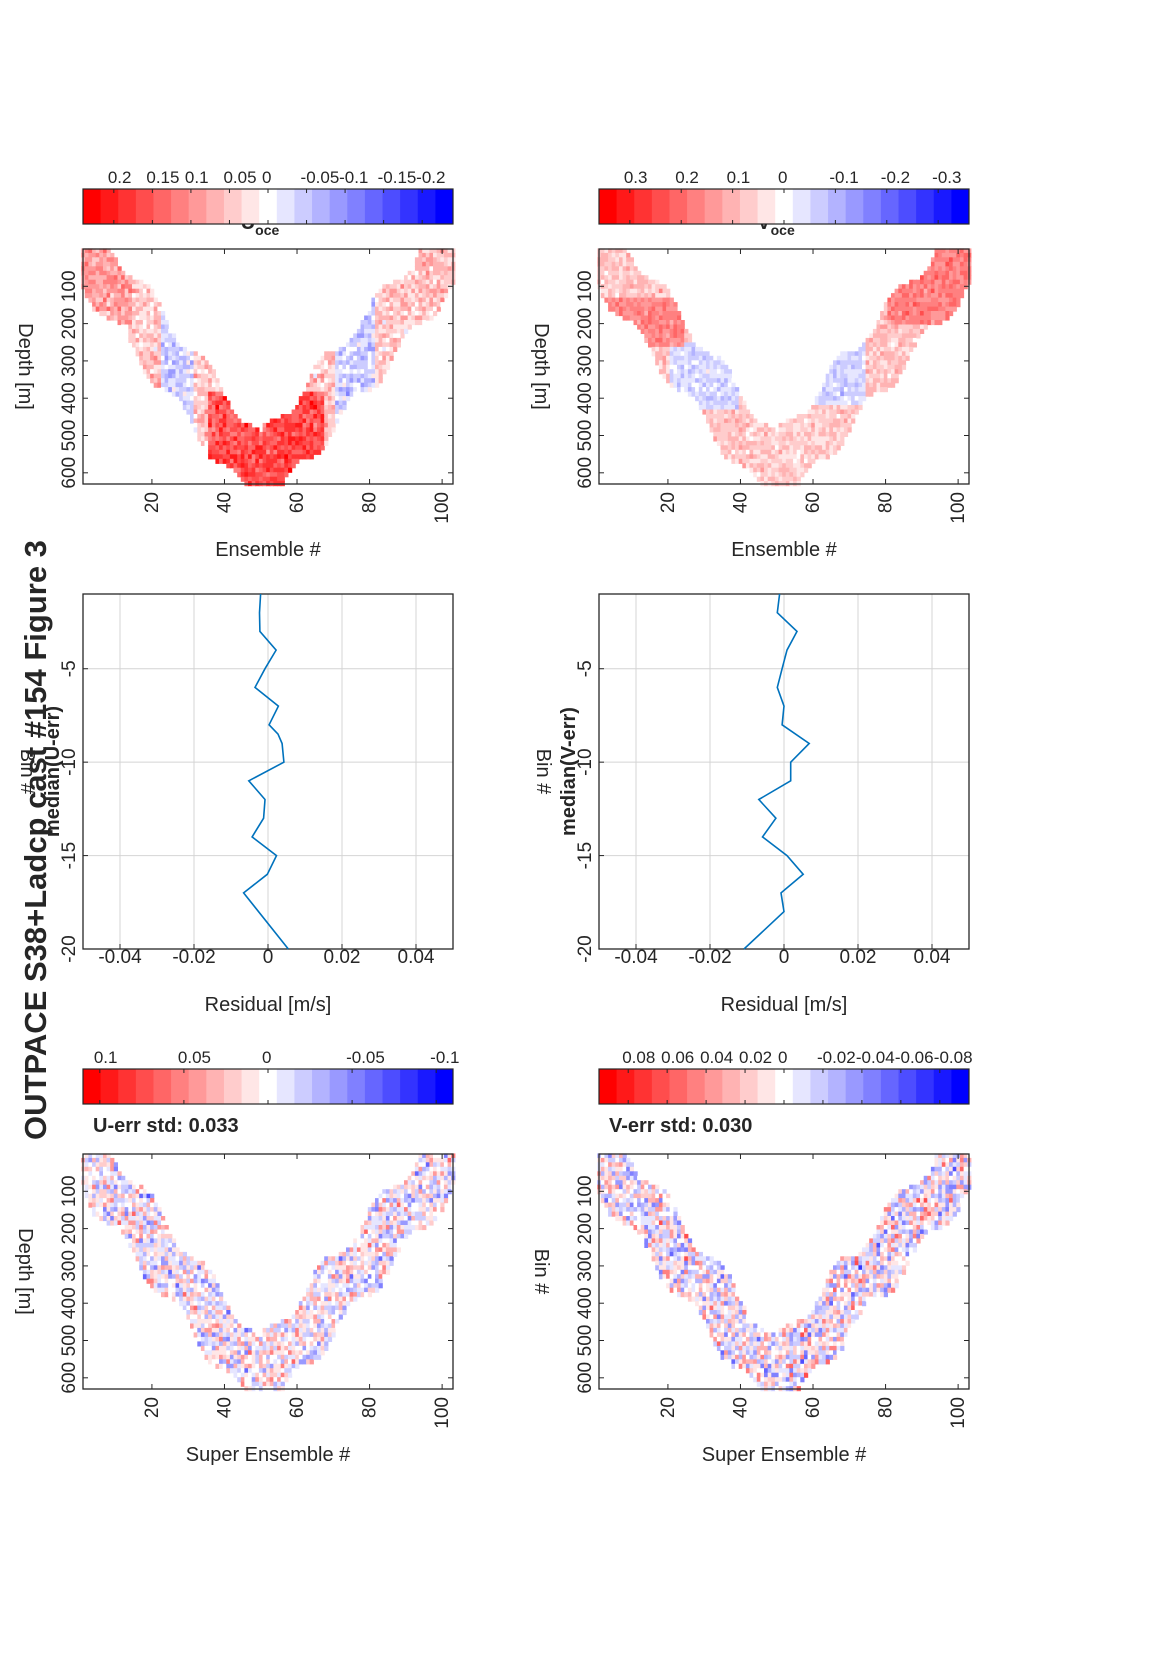 The height and width of the screenshot is (1679, 1165). I want to click on x-tick-label: 100, so click(442, 508).